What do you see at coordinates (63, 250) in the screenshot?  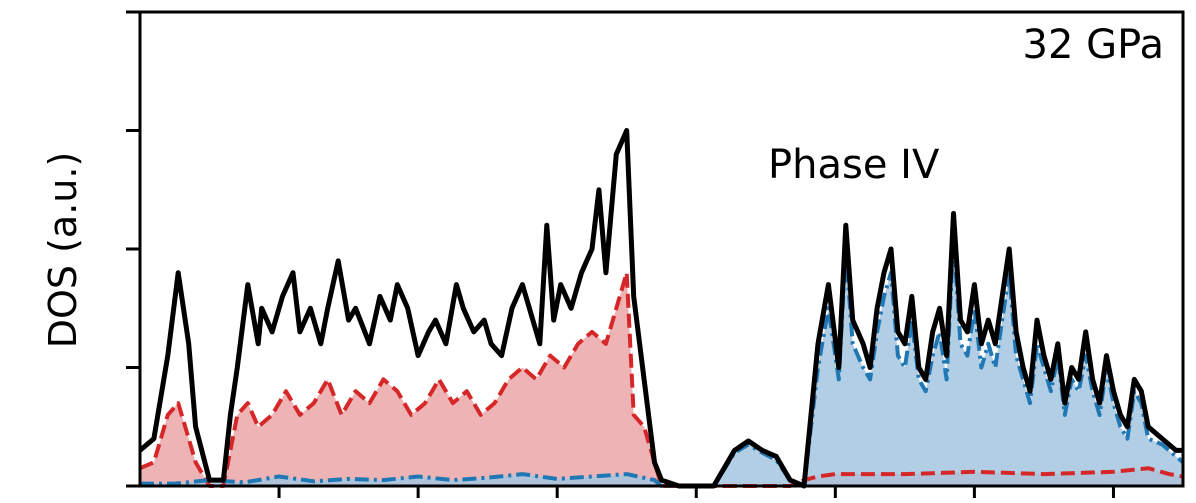 I see `y-axis-label: DOS (a.u.)` at bounding box center [63, 250].